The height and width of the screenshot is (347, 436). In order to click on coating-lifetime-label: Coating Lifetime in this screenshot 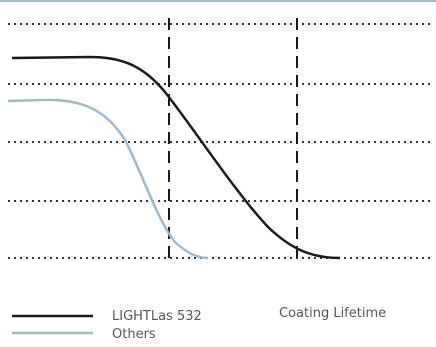, I will do `click(333, 313)`.